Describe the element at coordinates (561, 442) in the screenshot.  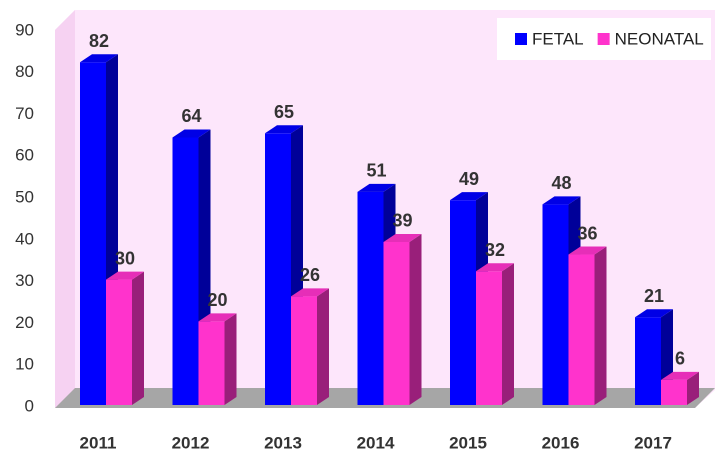
I see `x-tick-label: 2016` at that location.